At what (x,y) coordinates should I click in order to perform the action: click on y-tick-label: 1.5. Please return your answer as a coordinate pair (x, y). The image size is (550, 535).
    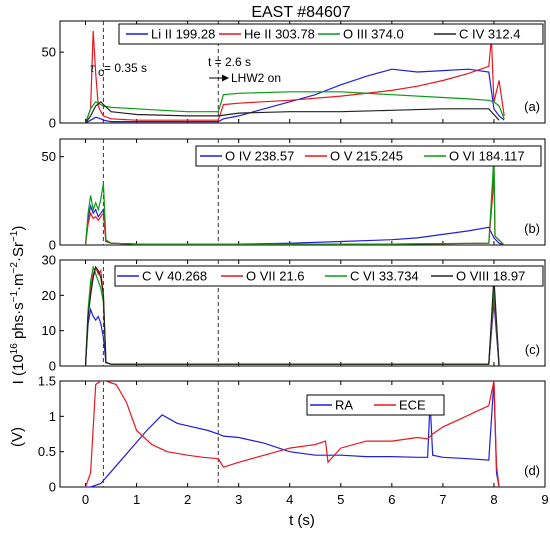
    Looking at the image, I should click on (47, 381).